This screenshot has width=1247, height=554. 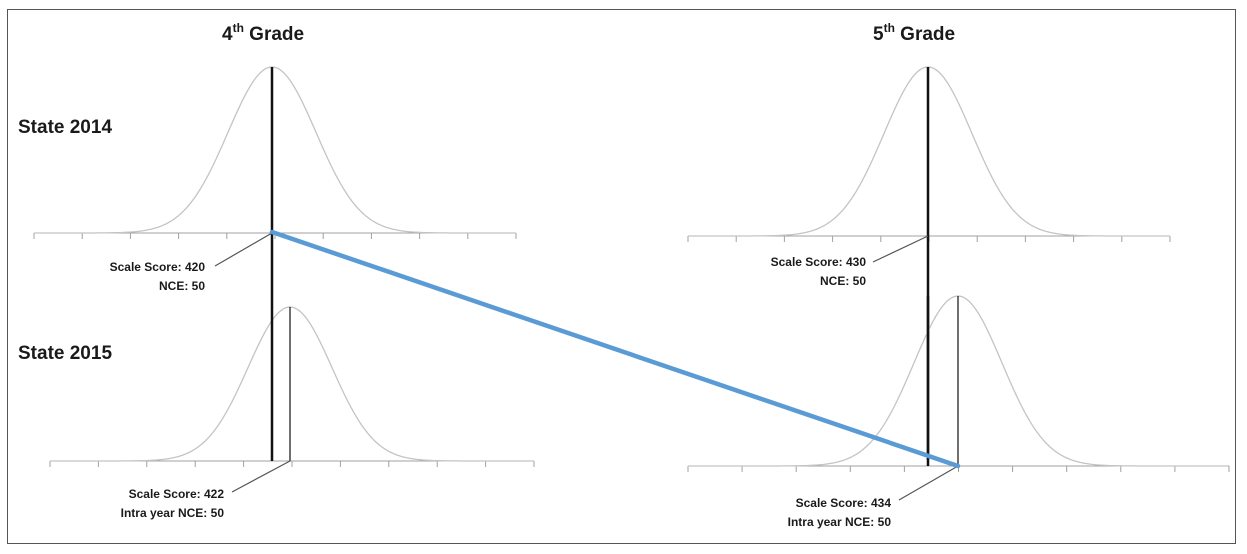 What do you see at coordinates (261, 476) in the screenshot?
I see `g4-2015-pointer` at bounding box center [261, 476].